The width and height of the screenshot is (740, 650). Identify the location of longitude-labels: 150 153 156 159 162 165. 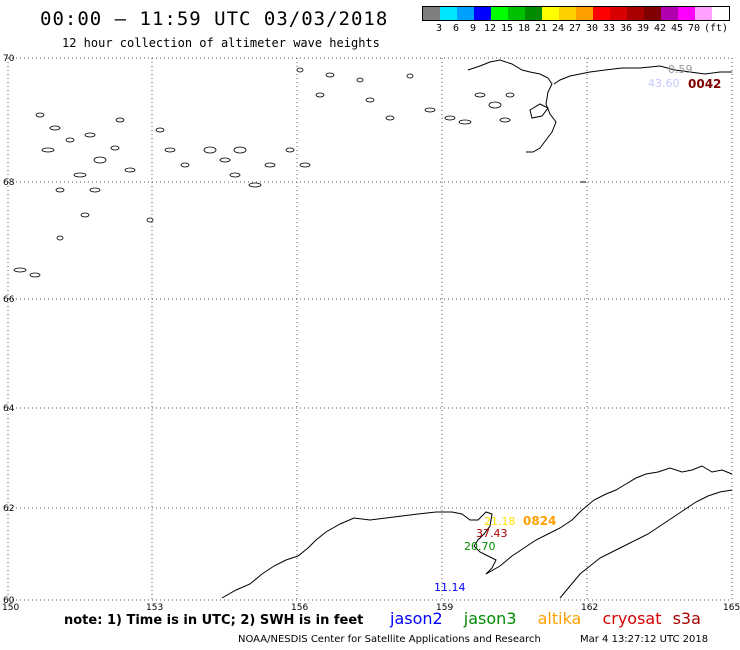
(371, 608).